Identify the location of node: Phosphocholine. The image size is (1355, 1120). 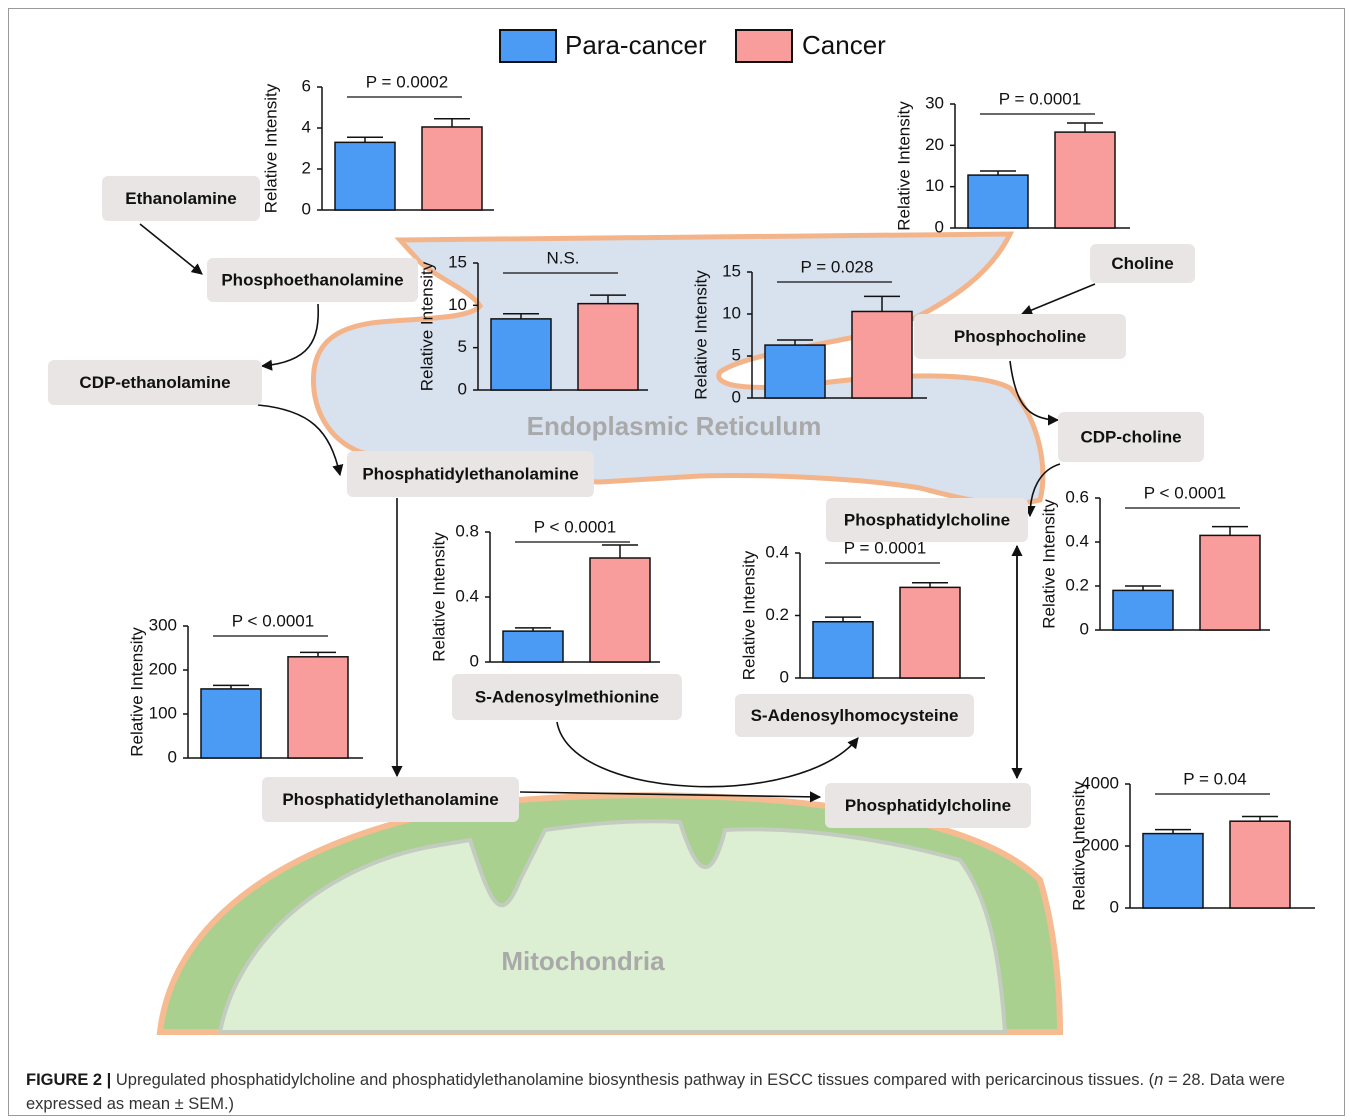
(1020, 336).